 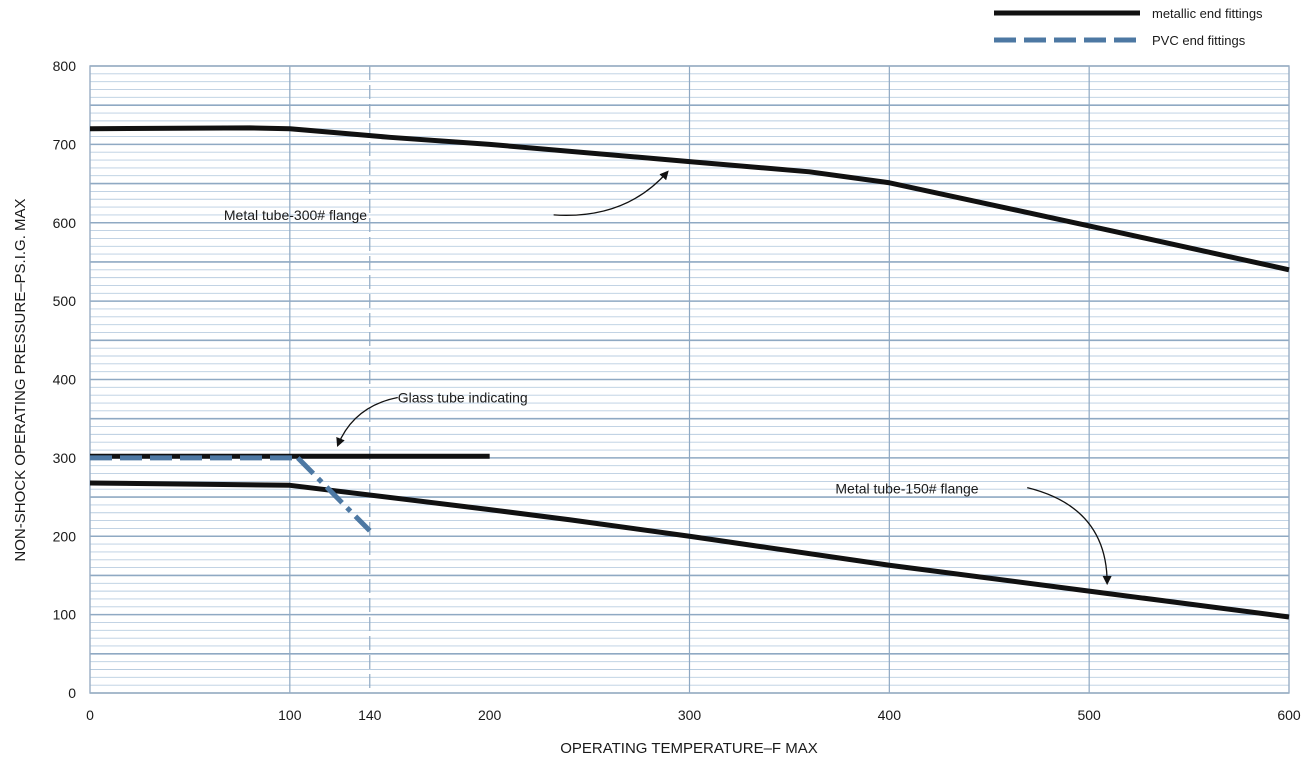 What do you see at coordinates (1089, 715) in the screenshot?
I see `x-tick-label: 500` at bounding box center [1089, 715].